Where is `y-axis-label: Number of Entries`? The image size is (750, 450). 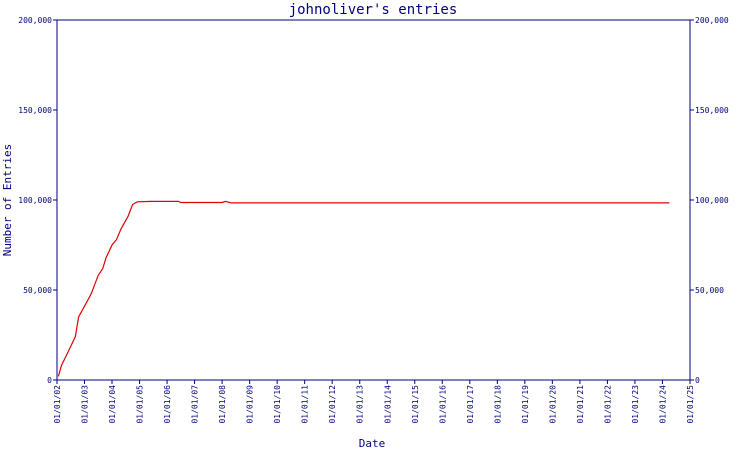 y-axis-label: Number of Entries is located at coordinates (7, 200).